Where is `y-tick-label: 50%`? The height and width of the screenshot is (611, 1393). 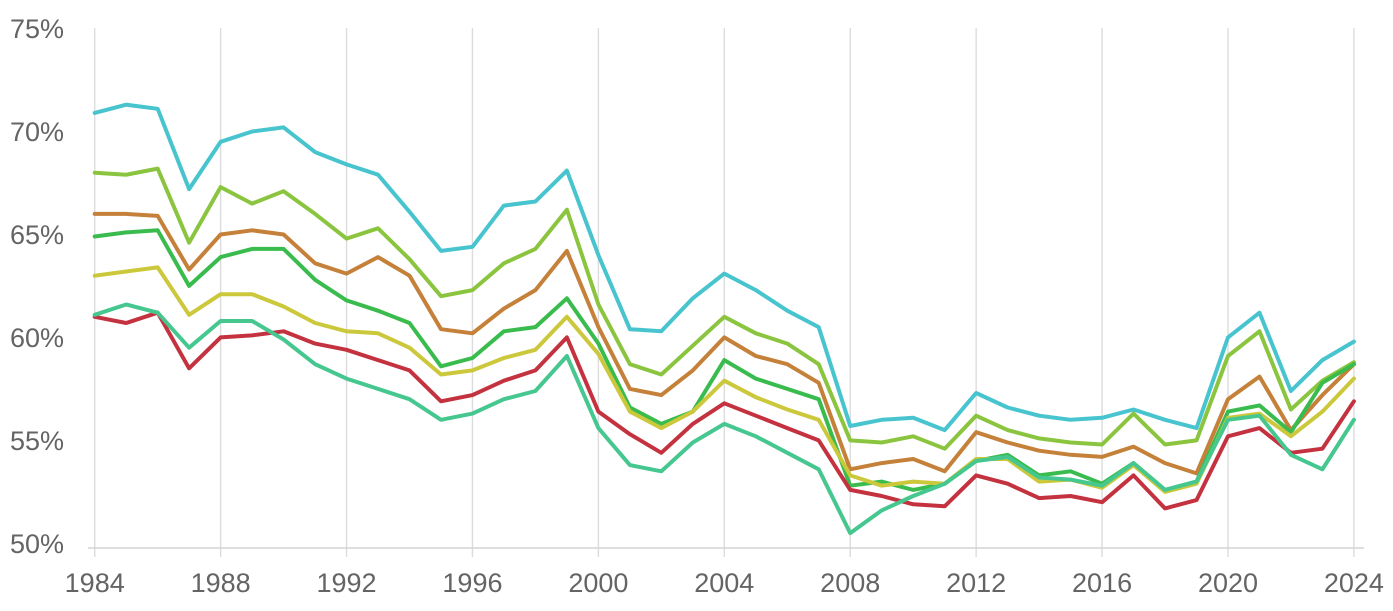 y-tick-label: 50% is located at coordinates (37, 544).